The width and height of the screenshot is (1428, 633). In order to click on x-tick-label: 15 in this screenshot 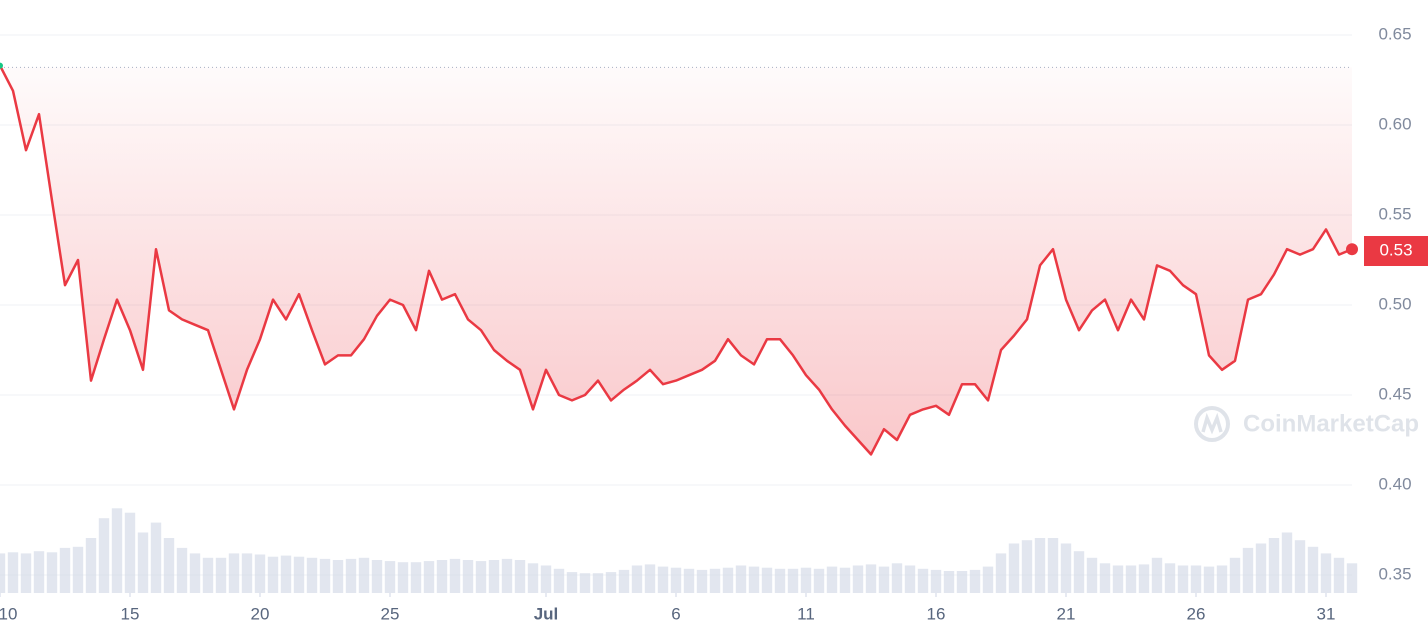, I will do `click(130, 613)`.